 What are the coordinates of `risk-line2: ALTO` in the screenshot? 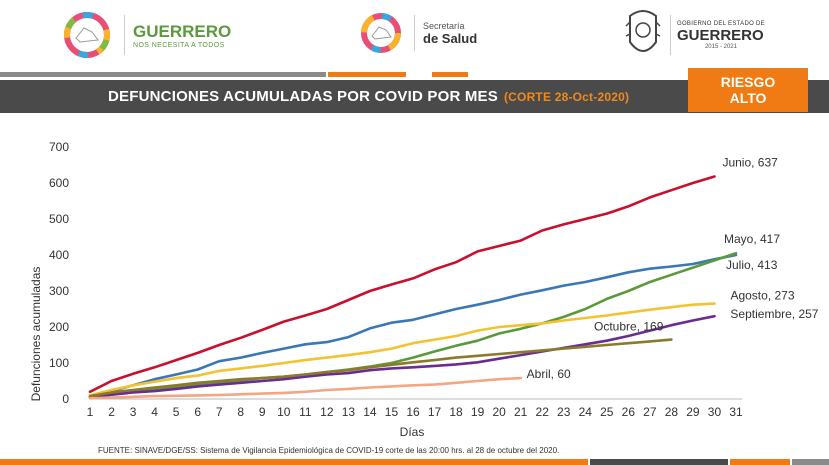 It's located at (748, 98).